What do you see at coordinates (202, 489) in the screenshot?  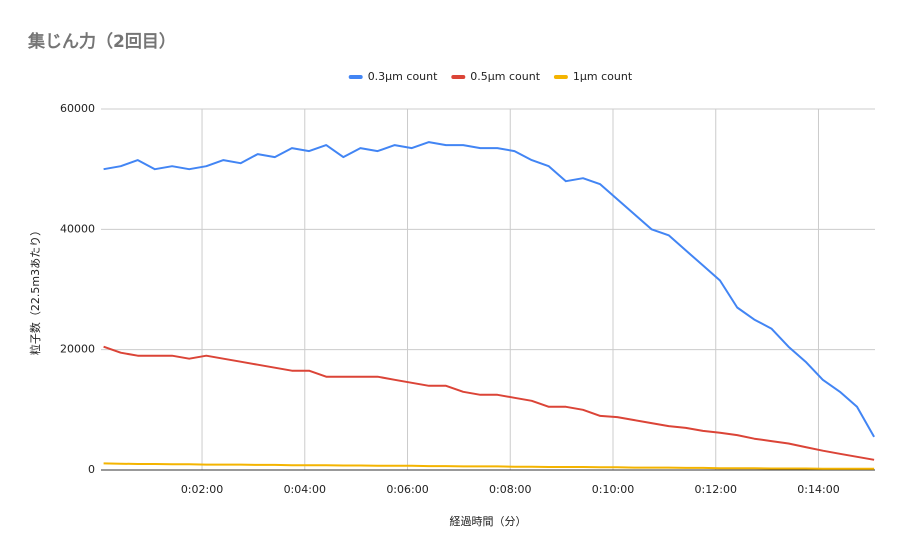 I see `x-tick-label: 0:02:00` at bounding box center [202, 489].